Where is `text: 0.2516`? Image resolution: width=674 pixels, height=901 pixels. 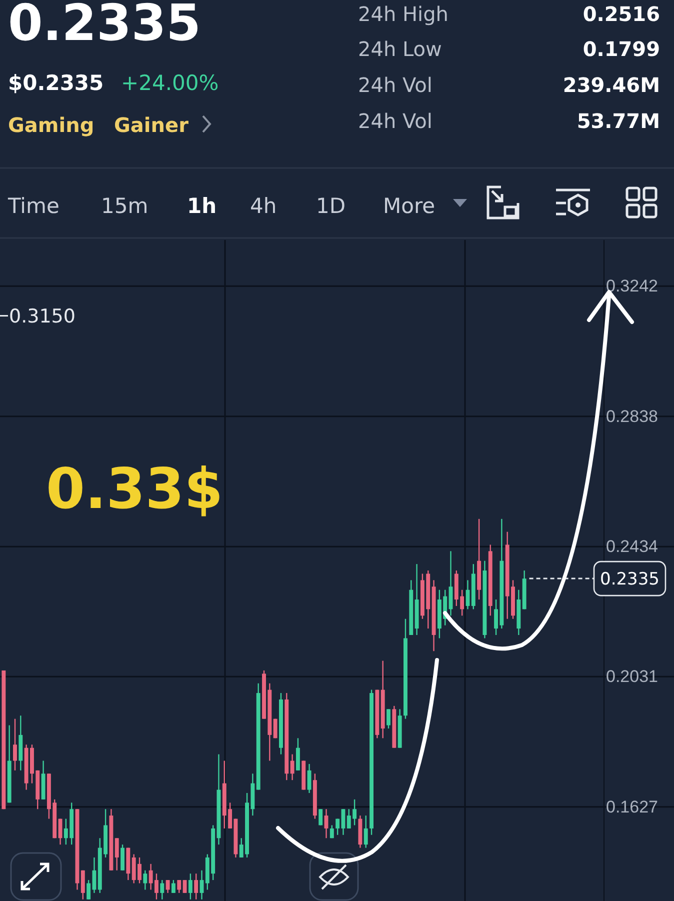
text: 0.2516 is located at coordinates (621, 14).